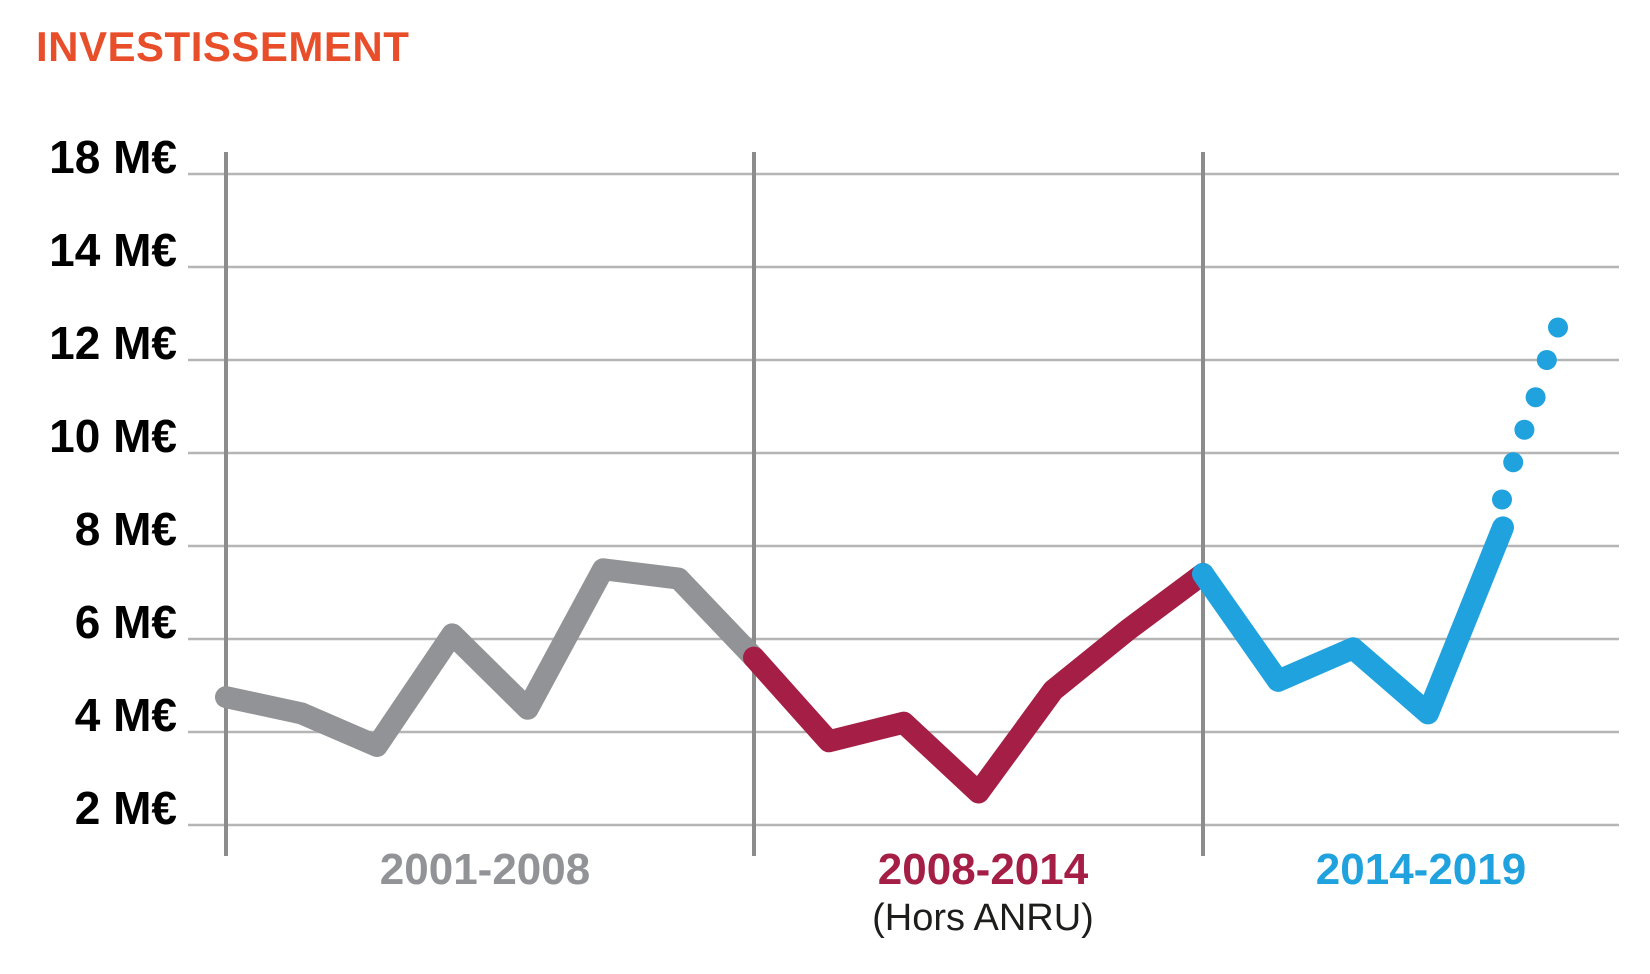 This screenshot has height=974, width=1650. Describe the element at coordinates (126, 808) in the screenshot. I see `y-tick-label: 2 M€` at that location.